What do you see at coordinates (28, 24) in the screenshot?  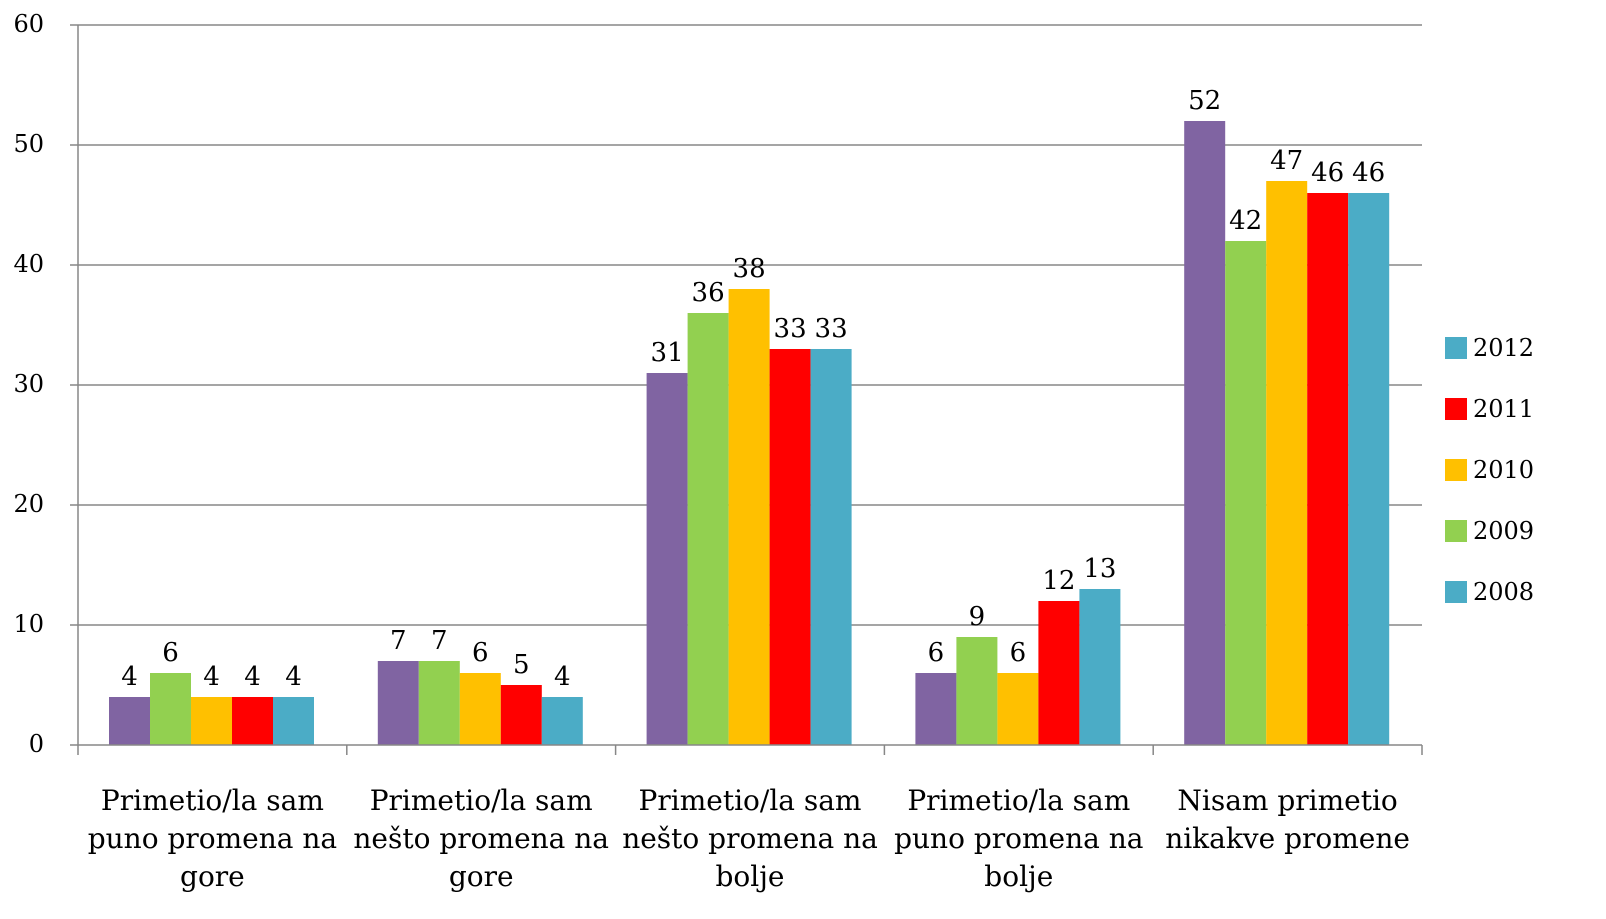 I see `y-tick-label: 60` at bounding box center [28, 24].